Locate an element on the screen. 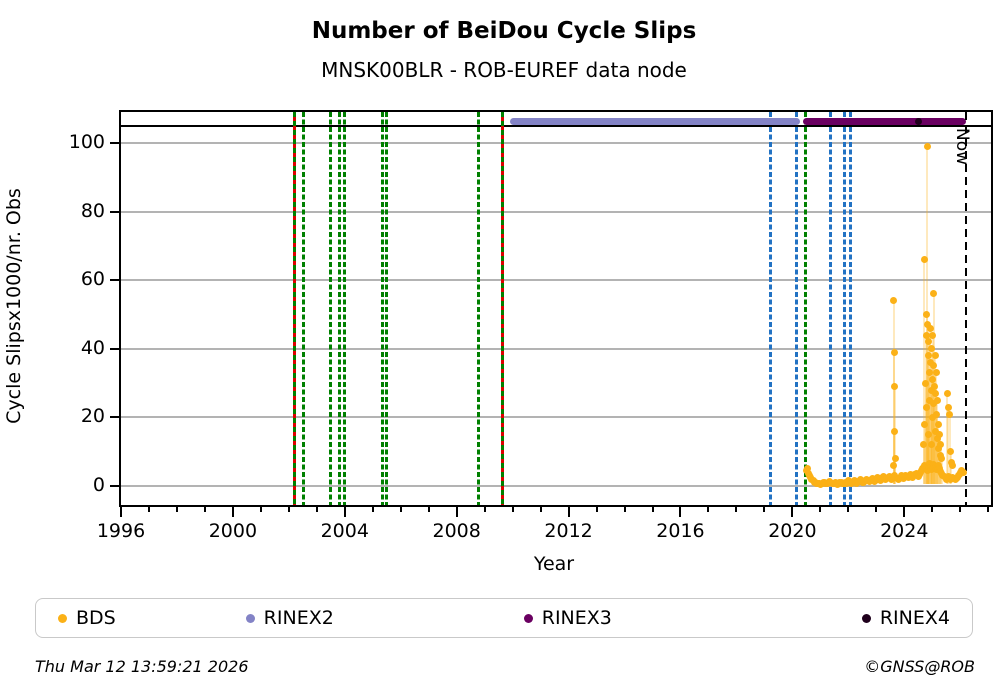 The height and width of the screenshot is (699, 1008). y-gridline is located at coordinates (556, 348).